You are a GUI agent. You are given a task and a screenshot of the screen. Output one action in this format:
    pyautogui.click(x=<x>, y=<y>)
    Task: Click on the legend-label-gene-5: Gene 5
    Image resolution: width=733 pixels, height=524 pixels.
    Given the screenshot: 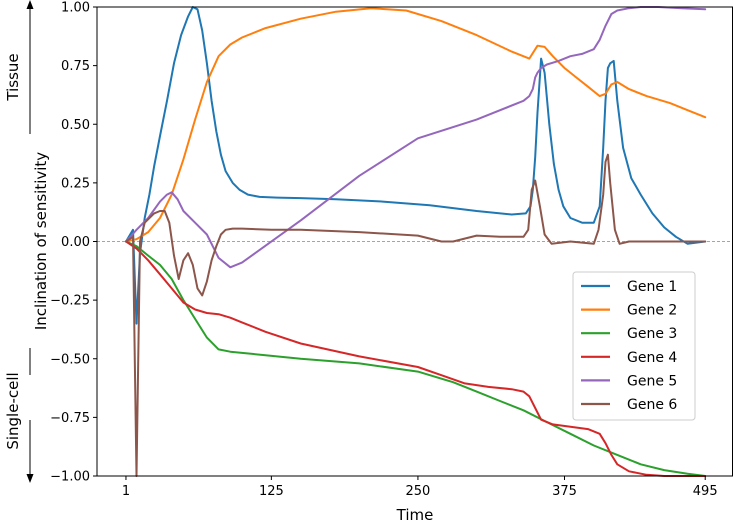 What is the action you would take?
    pyautogui.click(x=652, y=381)
    